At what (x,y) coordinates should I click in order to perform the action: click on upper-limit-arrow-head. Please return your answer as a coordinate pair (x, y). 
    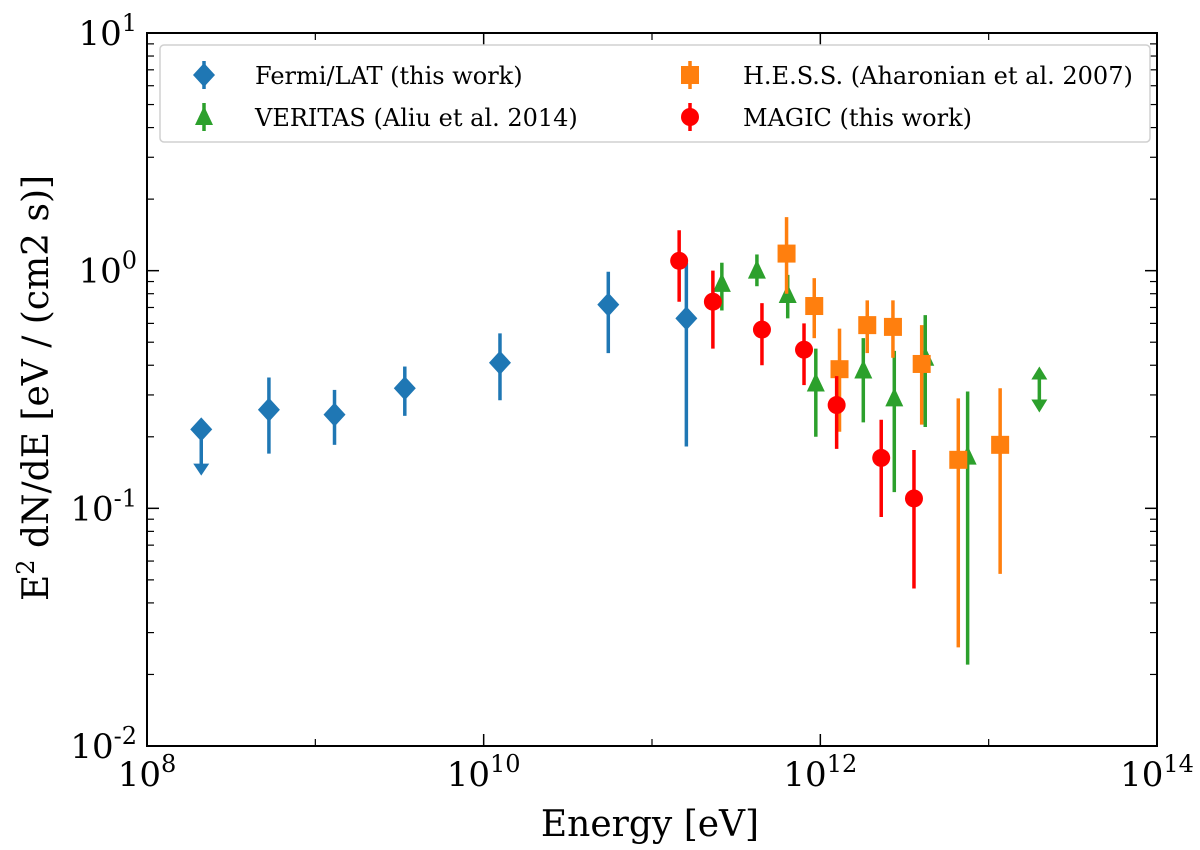
    Looking at the image, I should click on (201, 469).